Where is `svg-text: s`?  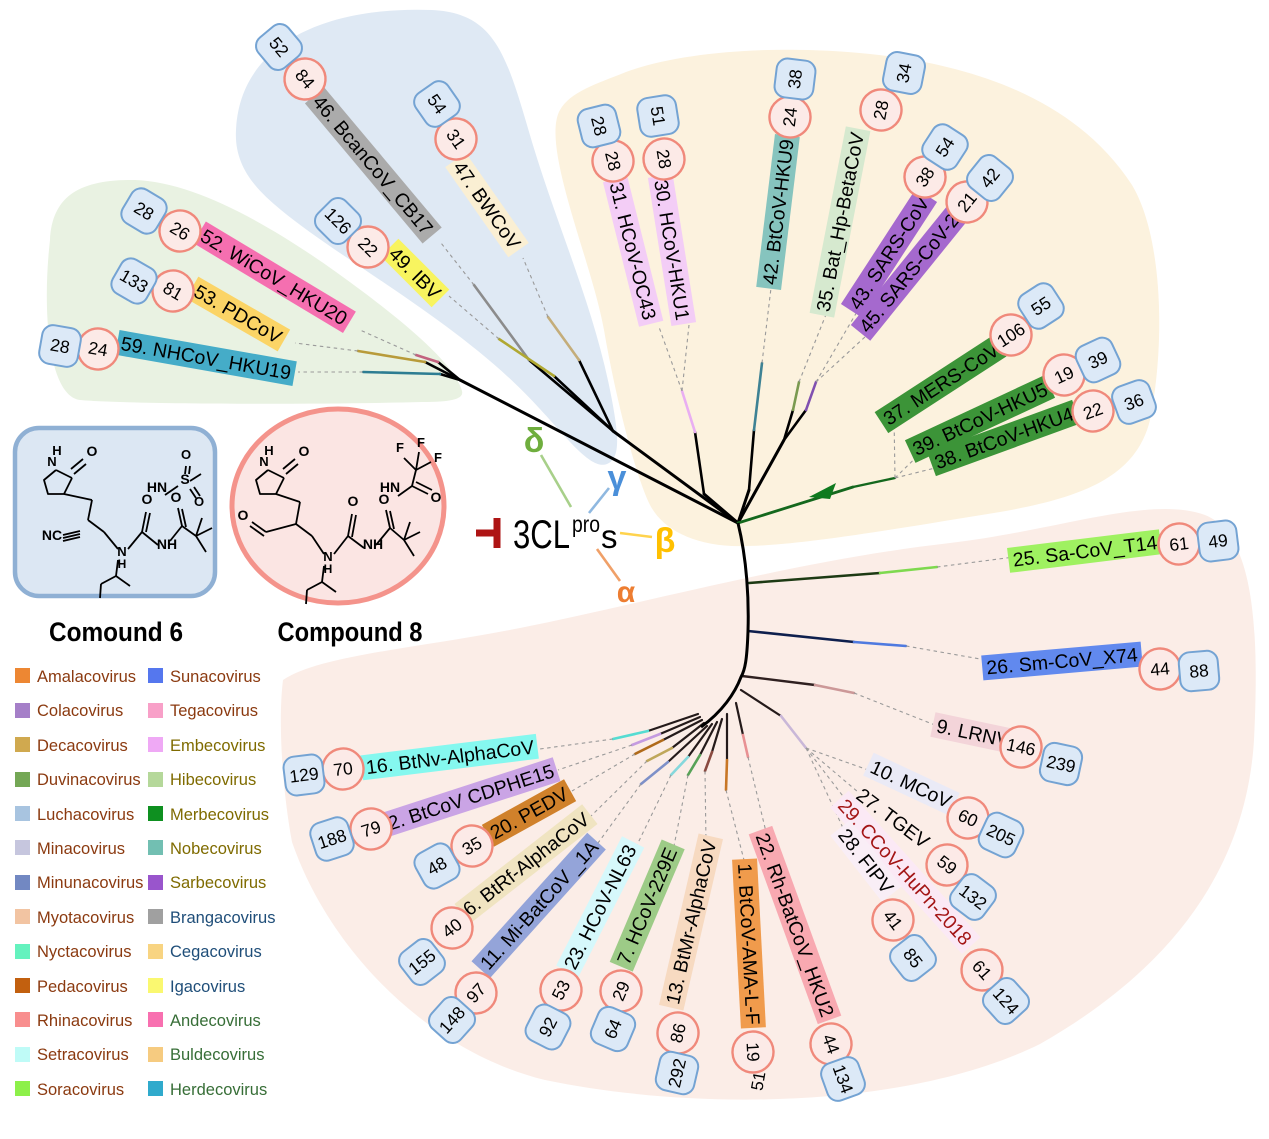 svg-text: s is located at coordinates (609, 536).